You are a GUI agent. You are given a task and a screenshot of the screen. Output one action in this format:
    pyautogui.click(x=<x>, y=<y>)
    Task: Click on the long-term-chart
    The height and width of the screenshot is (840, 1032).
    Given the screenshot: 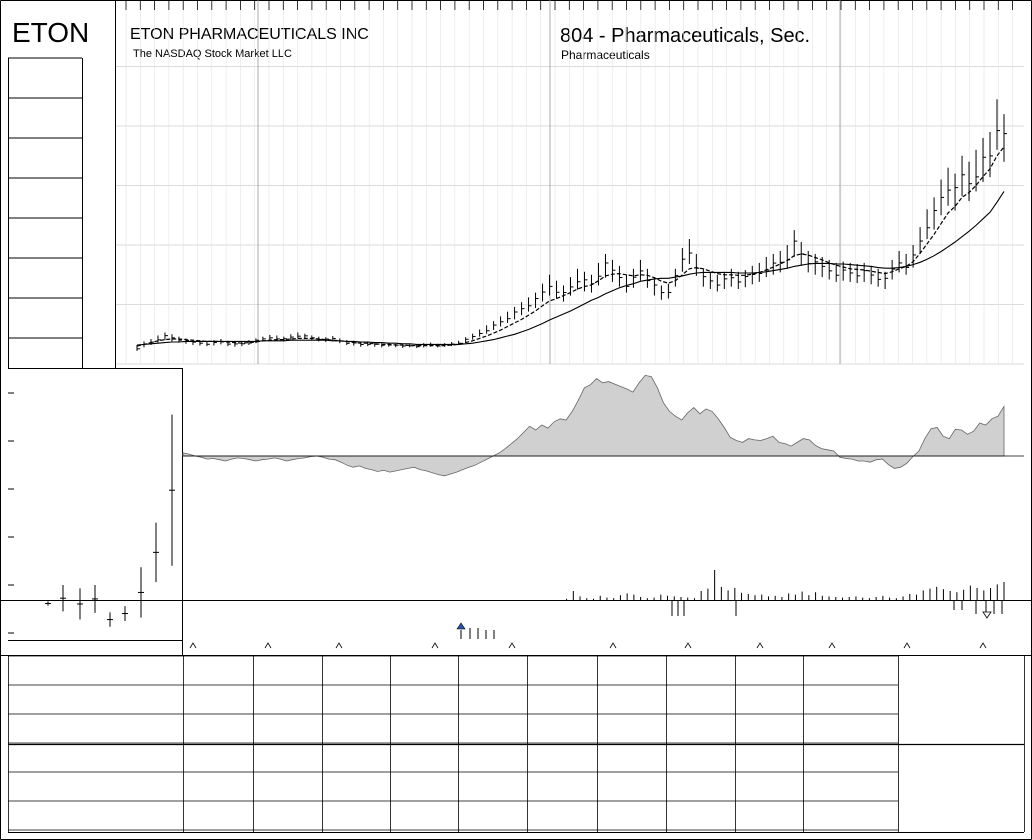 What is the action you would take?
    pyautogui.click(x=95, y=516)
    